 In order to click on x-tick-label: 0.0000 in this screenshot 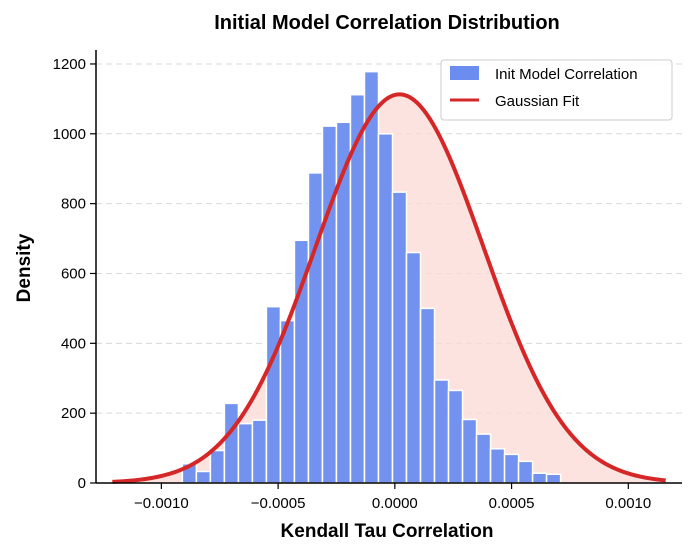, I will do `click(395, 503)`.